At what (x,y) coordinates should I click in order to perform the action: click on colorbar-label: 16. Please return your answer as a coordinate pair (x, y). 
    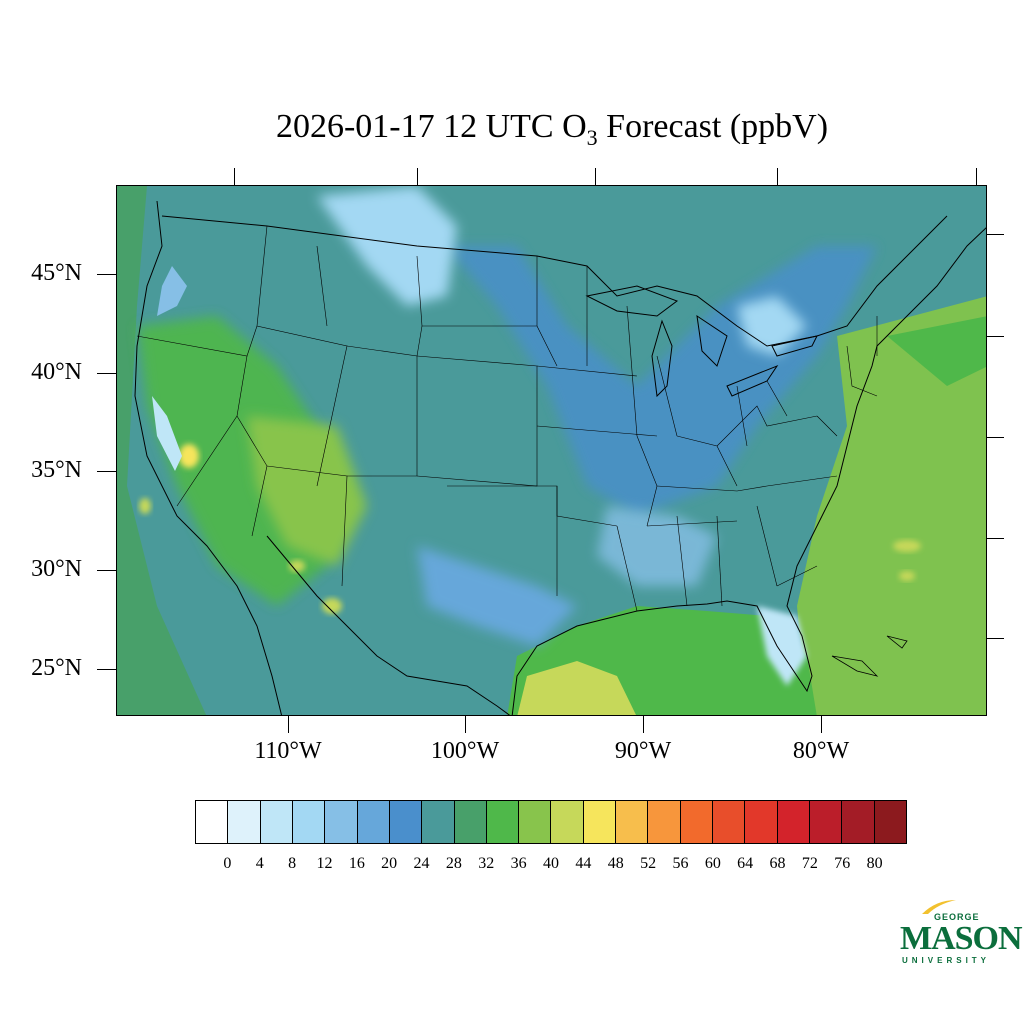
    Looking at the image, I should click on (356, 863).